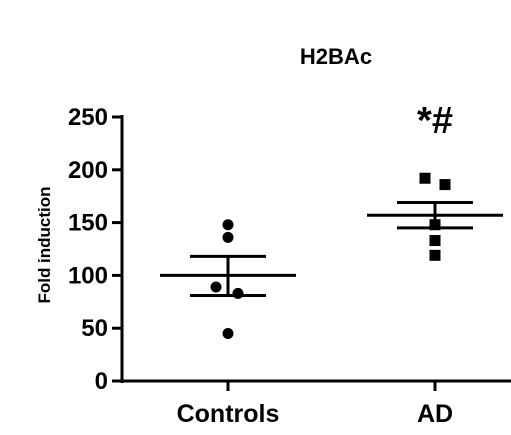 The width and height of the screenshot is (511, 435). I want to click on chart-title: H2BAc, so click(336, 56).